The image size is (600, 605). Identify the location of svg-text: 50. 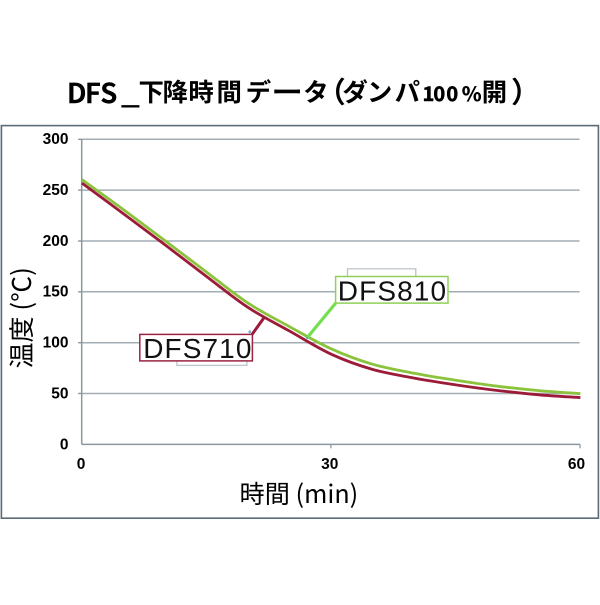
(59, 393).